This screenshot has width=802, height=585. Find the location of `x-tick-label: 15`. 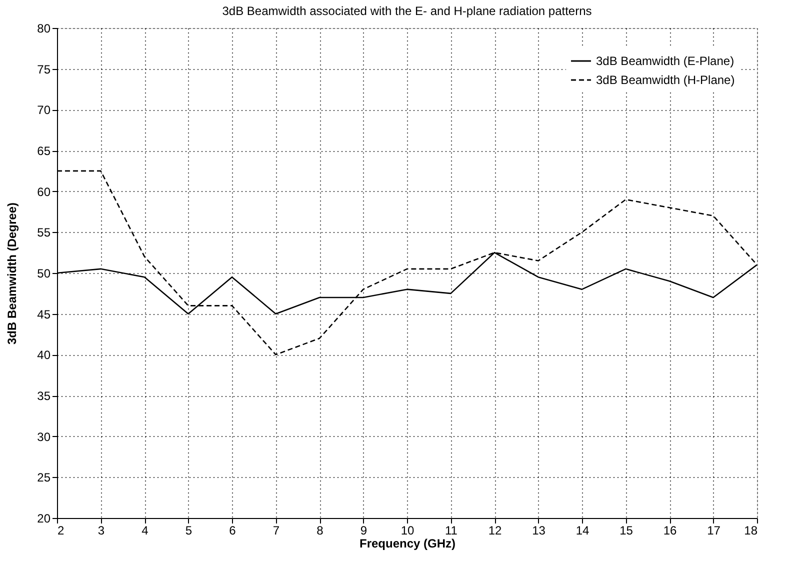

x-tick-label: 15 is located at coordinates (627, 531).